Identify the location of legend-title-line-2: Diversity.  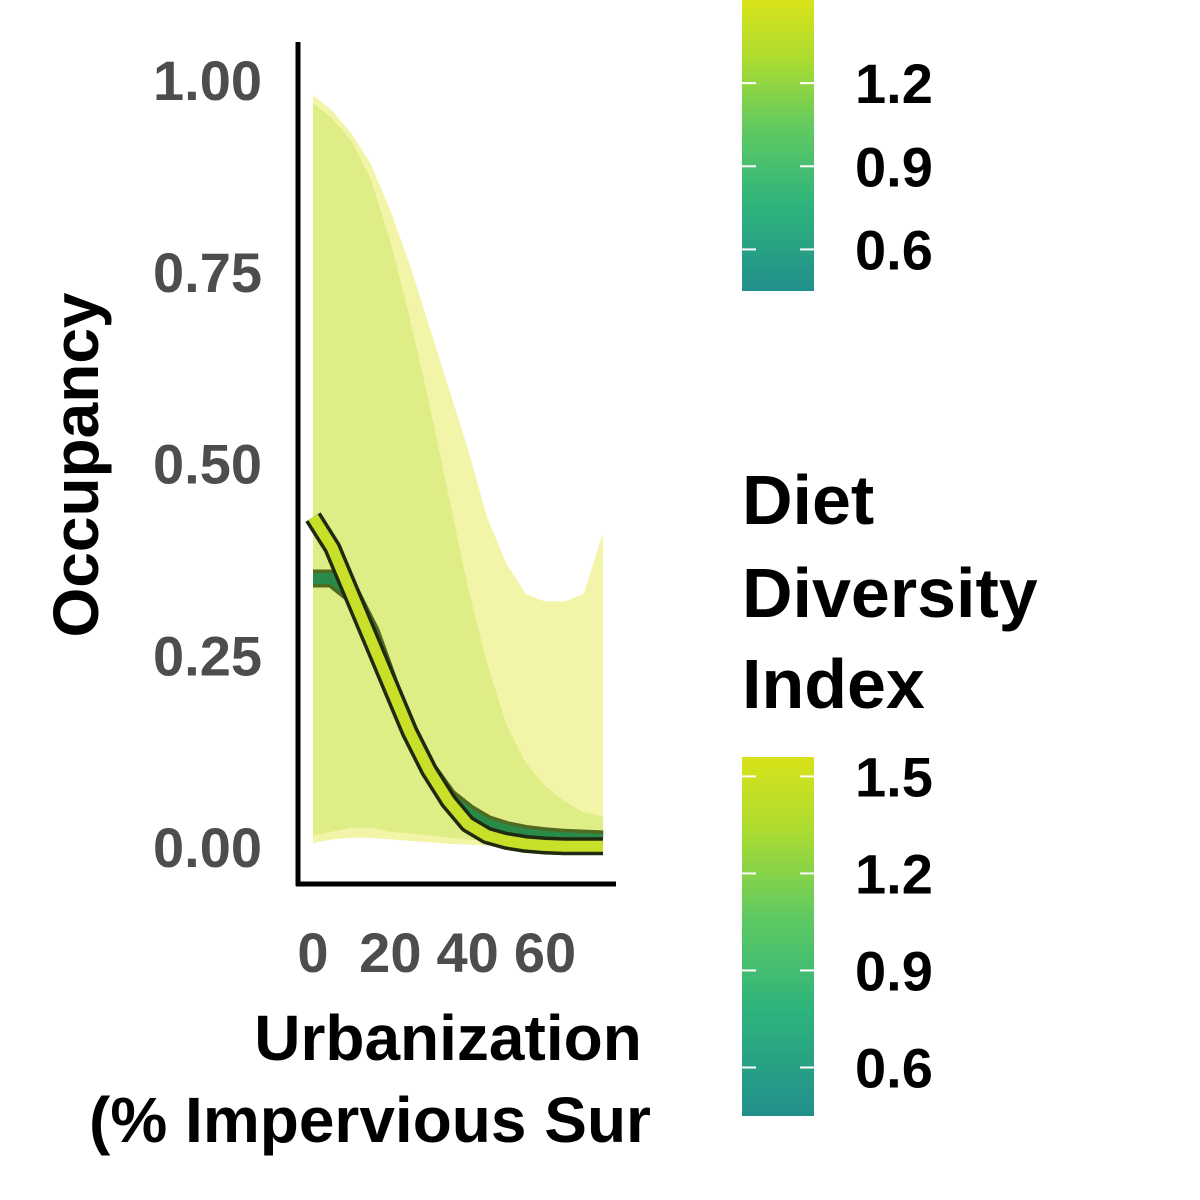
(890, 593).